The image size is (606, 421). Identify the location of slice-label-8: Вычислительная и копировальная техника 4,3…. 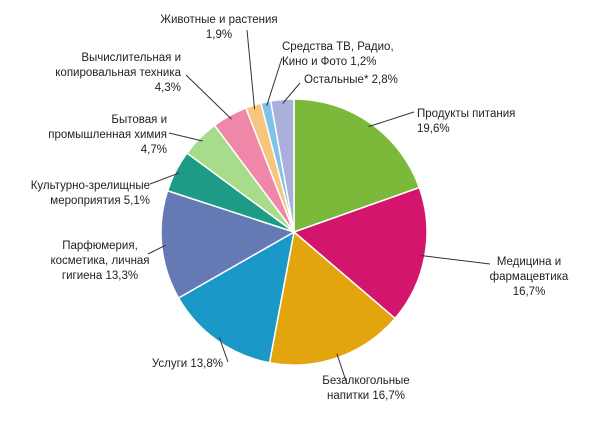
(118, 73).